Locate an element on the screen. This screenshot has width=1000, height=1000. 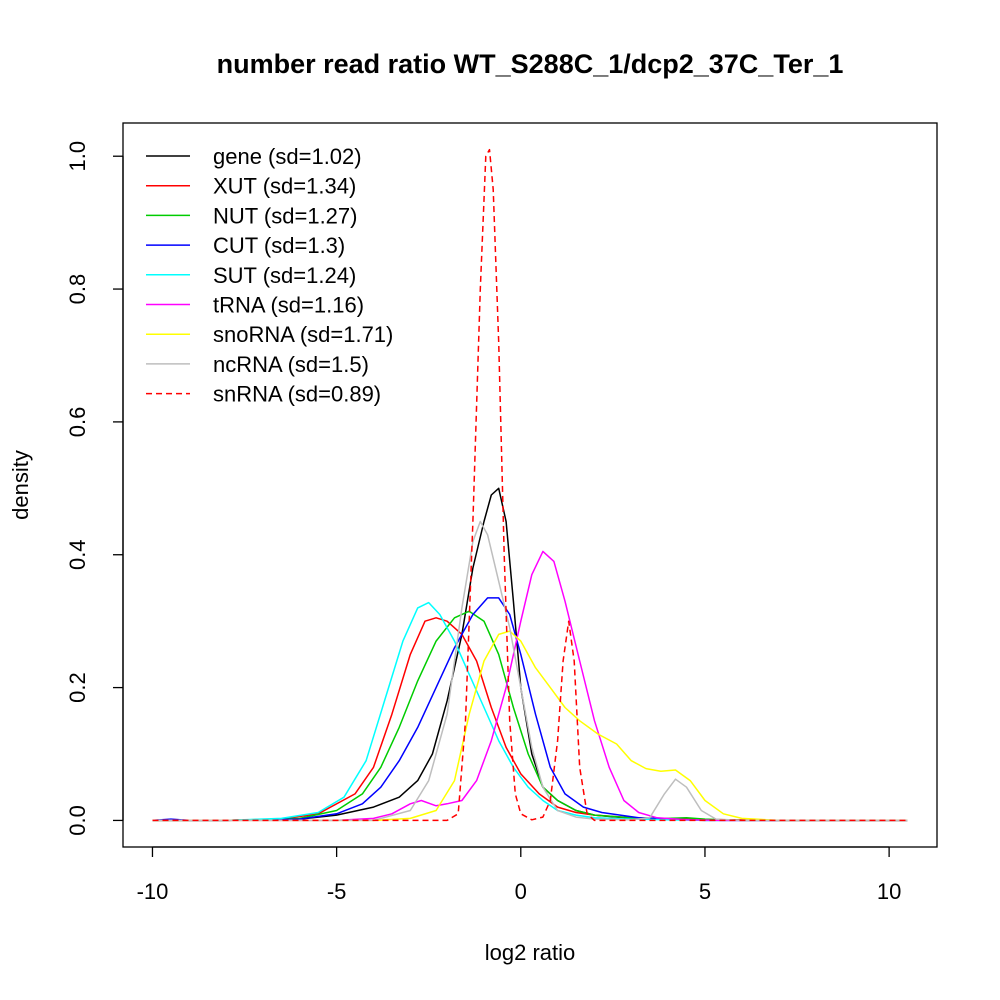
x-tick-label: 0 is located at coordinates (521, 891).